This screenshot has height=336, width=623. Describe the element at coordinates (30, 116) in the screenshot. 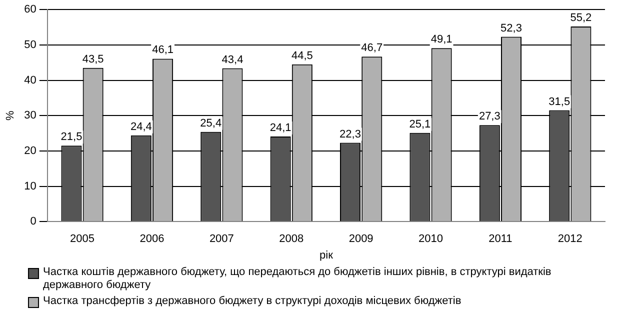

I see `y-tick-label: 30` at that location.